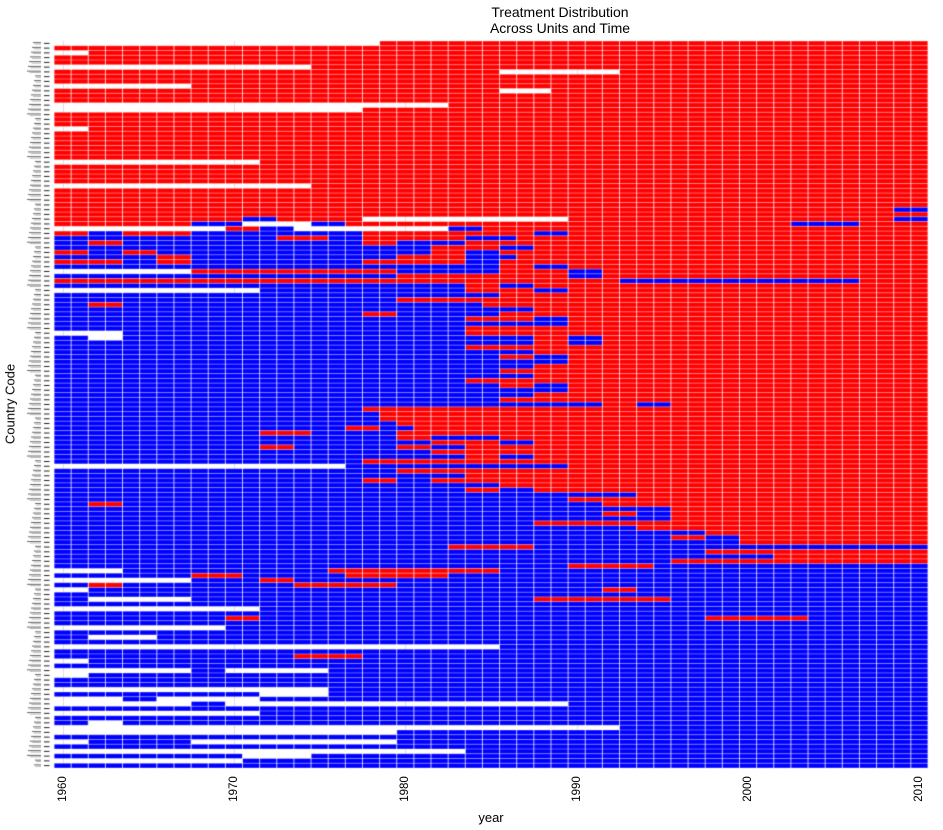 The width and height of the screenshot is (943, 830). I want to click on chart-title-line1: Treatment Distribution, so click(560, 12).